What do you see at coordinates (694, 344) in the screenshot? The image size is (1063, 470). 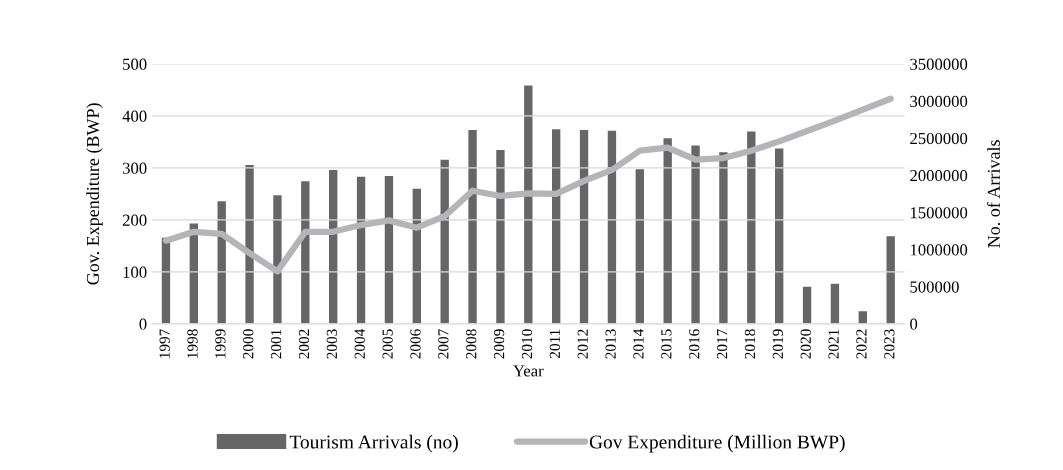 I see `x-tick-label: 2016` at bounding box center [694, 344].